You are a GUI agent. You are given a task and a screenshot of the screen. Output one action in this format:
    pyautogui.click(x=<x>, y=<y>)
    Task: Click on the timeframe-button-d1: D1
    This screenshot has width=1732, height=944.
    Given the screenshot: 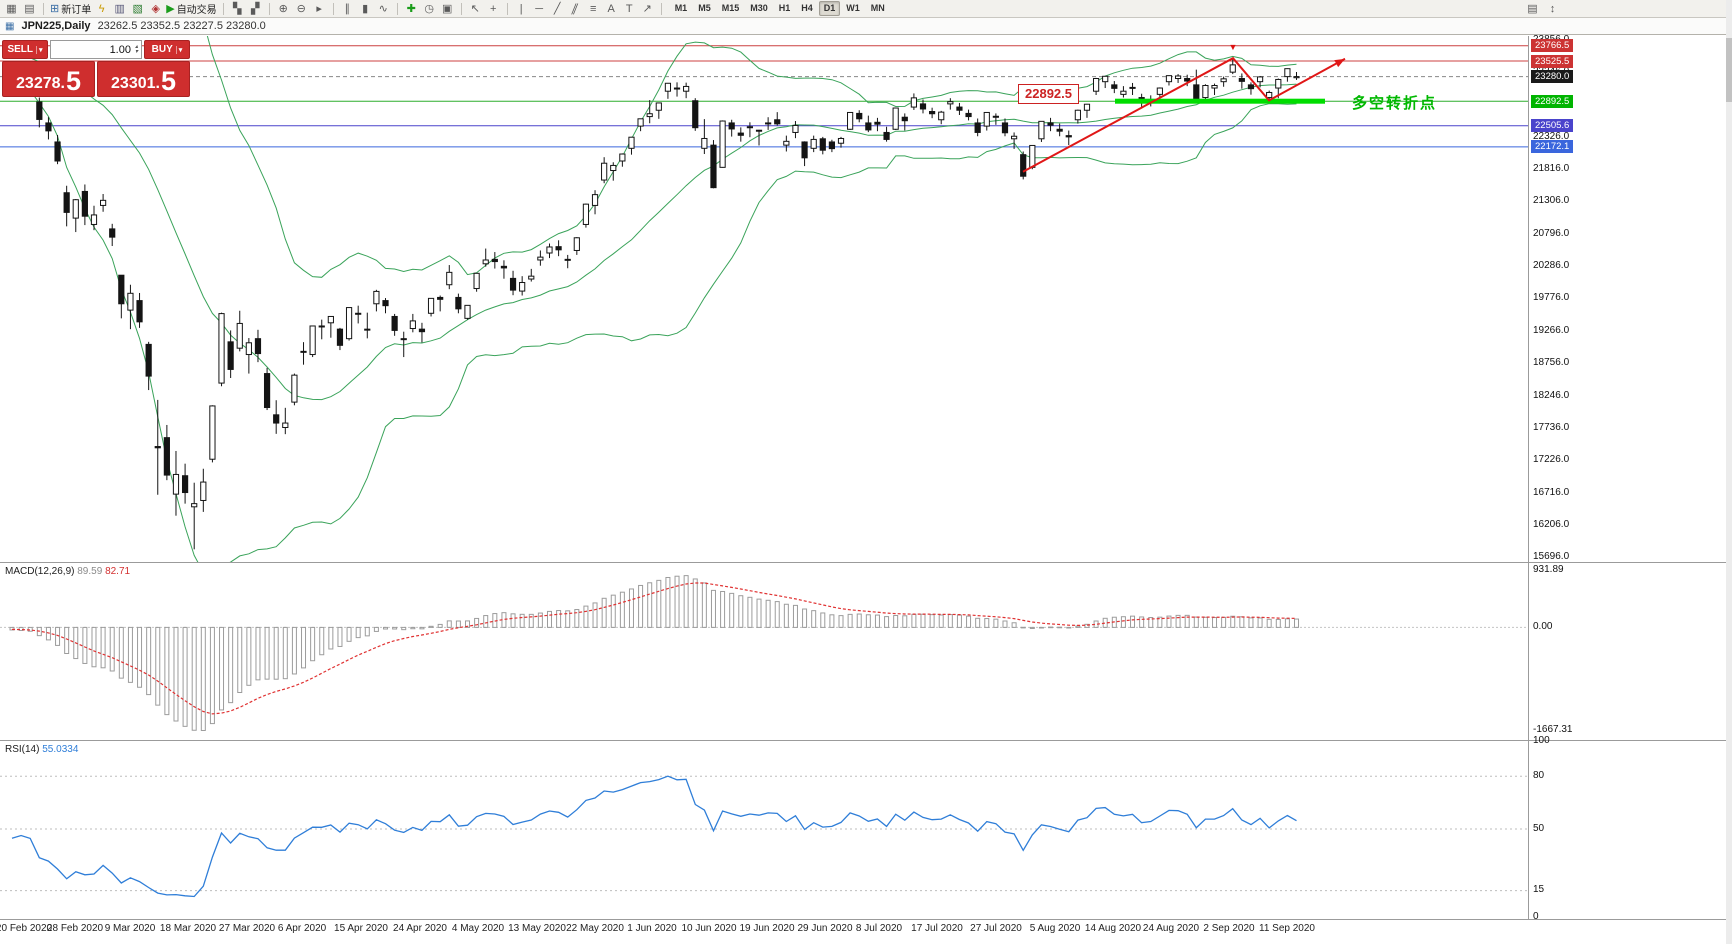 What is the action you would take?
    pyautogui.click(x=829, y=8)
    